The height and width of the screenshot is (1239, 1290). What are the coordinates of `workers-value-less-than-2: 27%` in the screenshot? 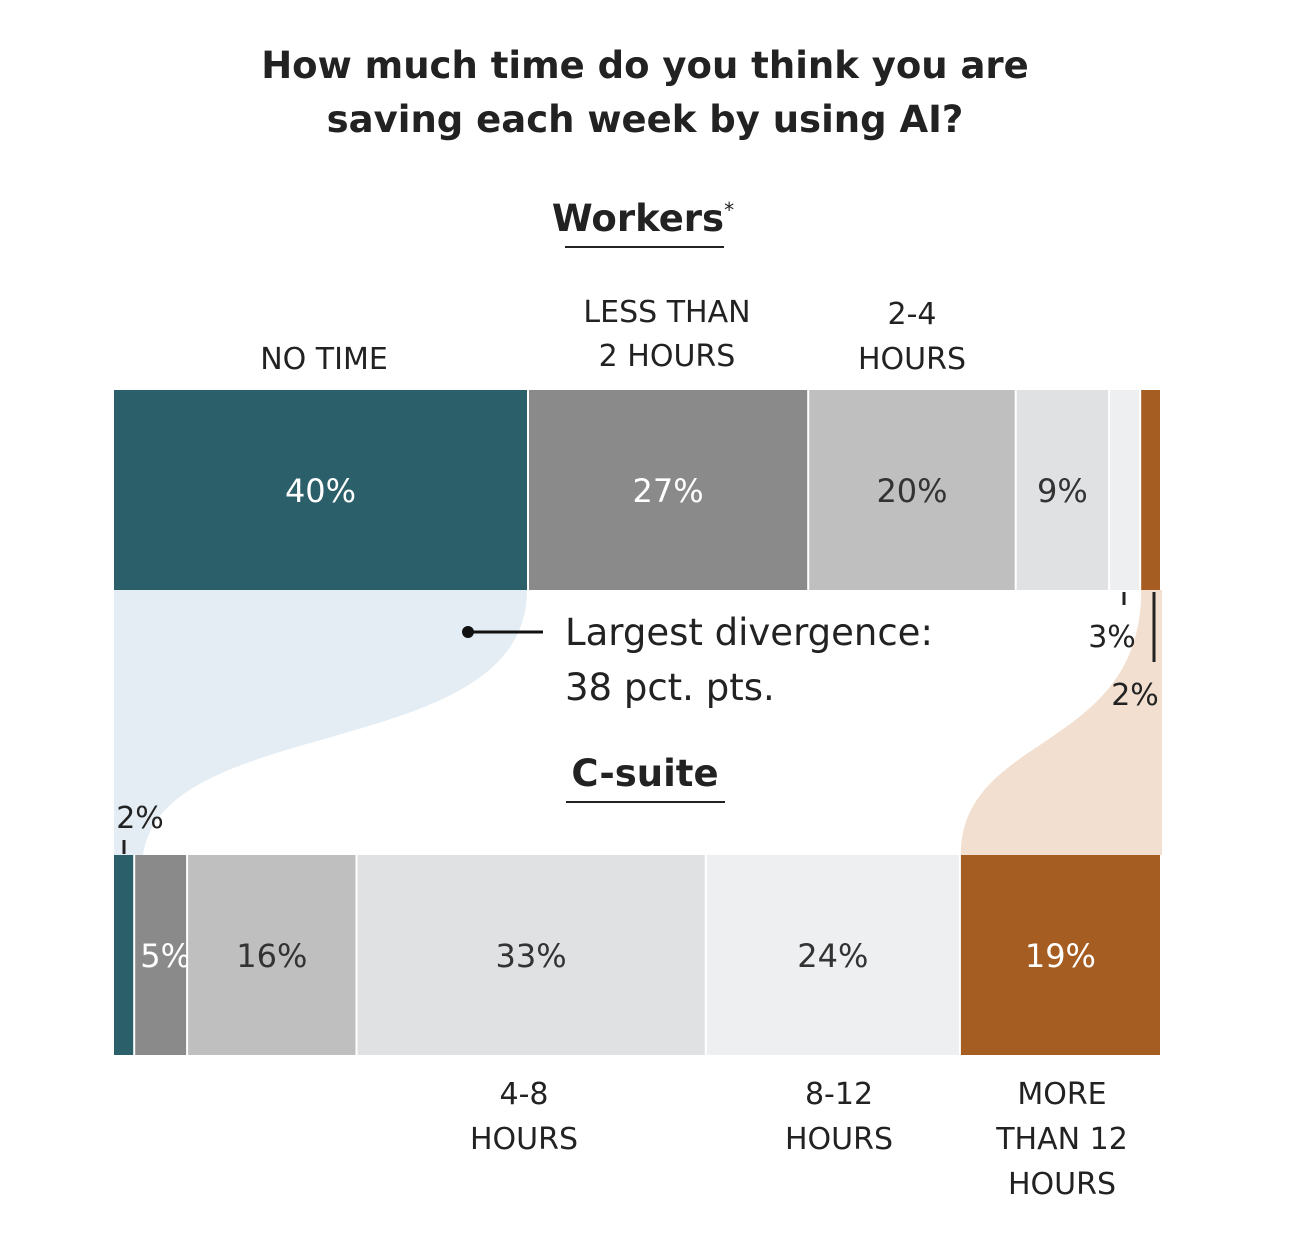 It's located at (668, 491).